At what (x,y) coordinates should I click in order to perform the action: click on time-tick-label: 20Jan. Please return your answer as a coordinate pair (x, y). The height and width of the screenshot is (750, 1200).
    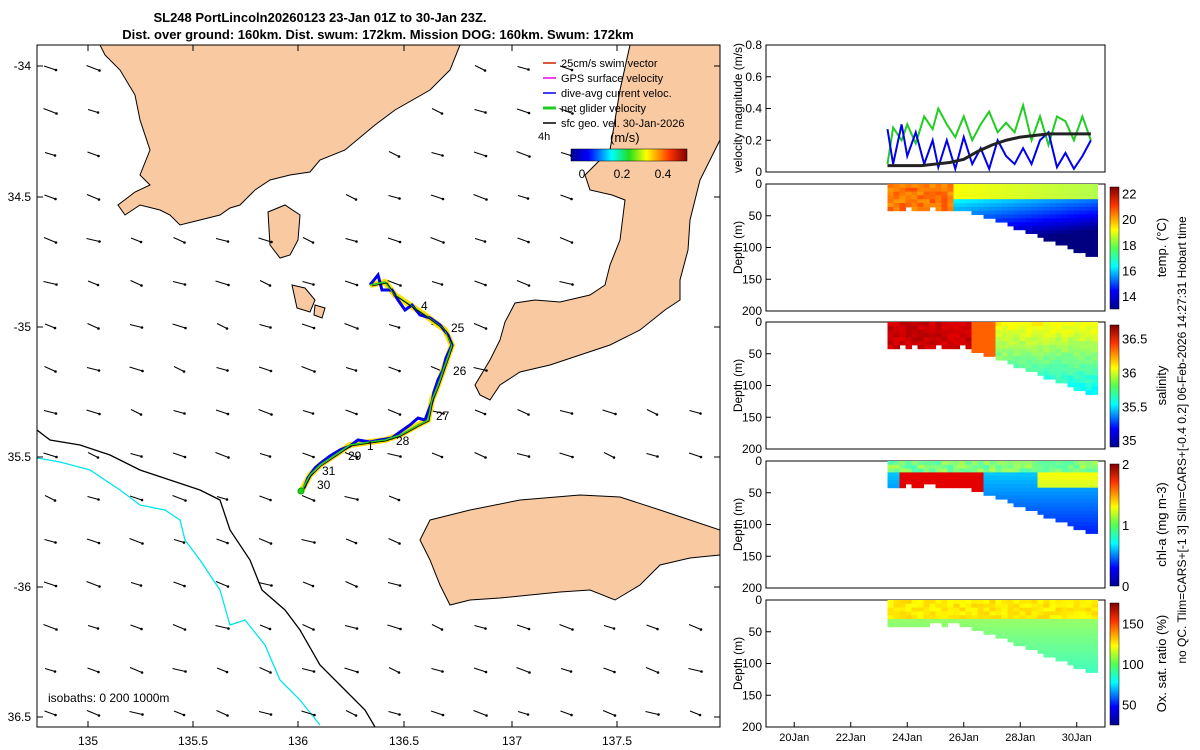
    Looking at the image, I should click on (794, 738).